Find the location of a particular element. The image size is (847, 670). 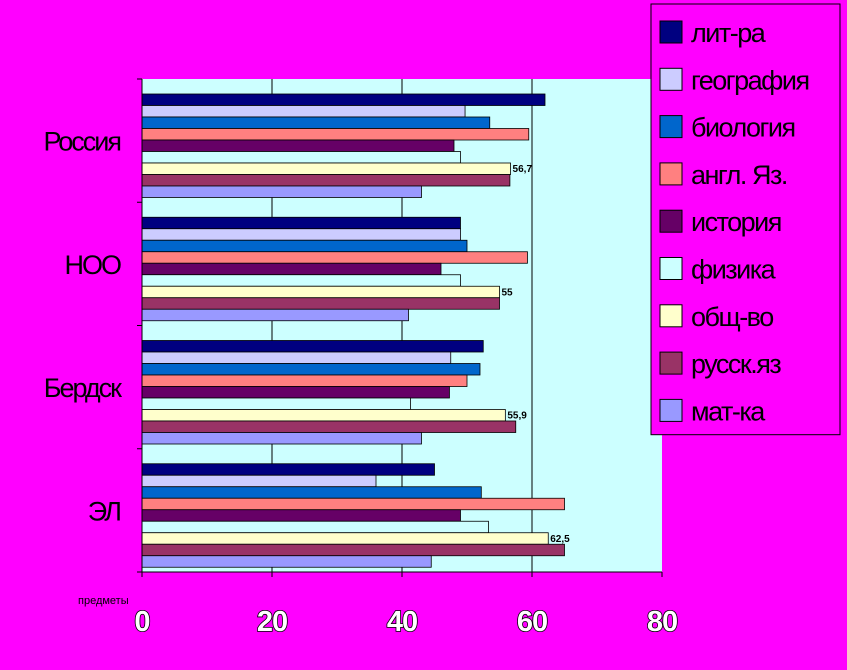

legend-label: физика is located at coordinates (734, 270).